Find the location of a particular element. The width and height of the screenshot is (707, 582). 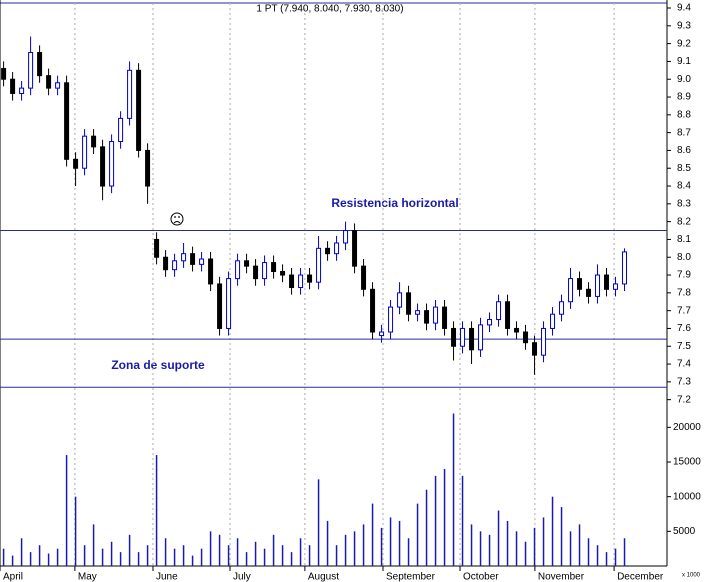

x-tick-label: September is located at coordinates (411, 577).